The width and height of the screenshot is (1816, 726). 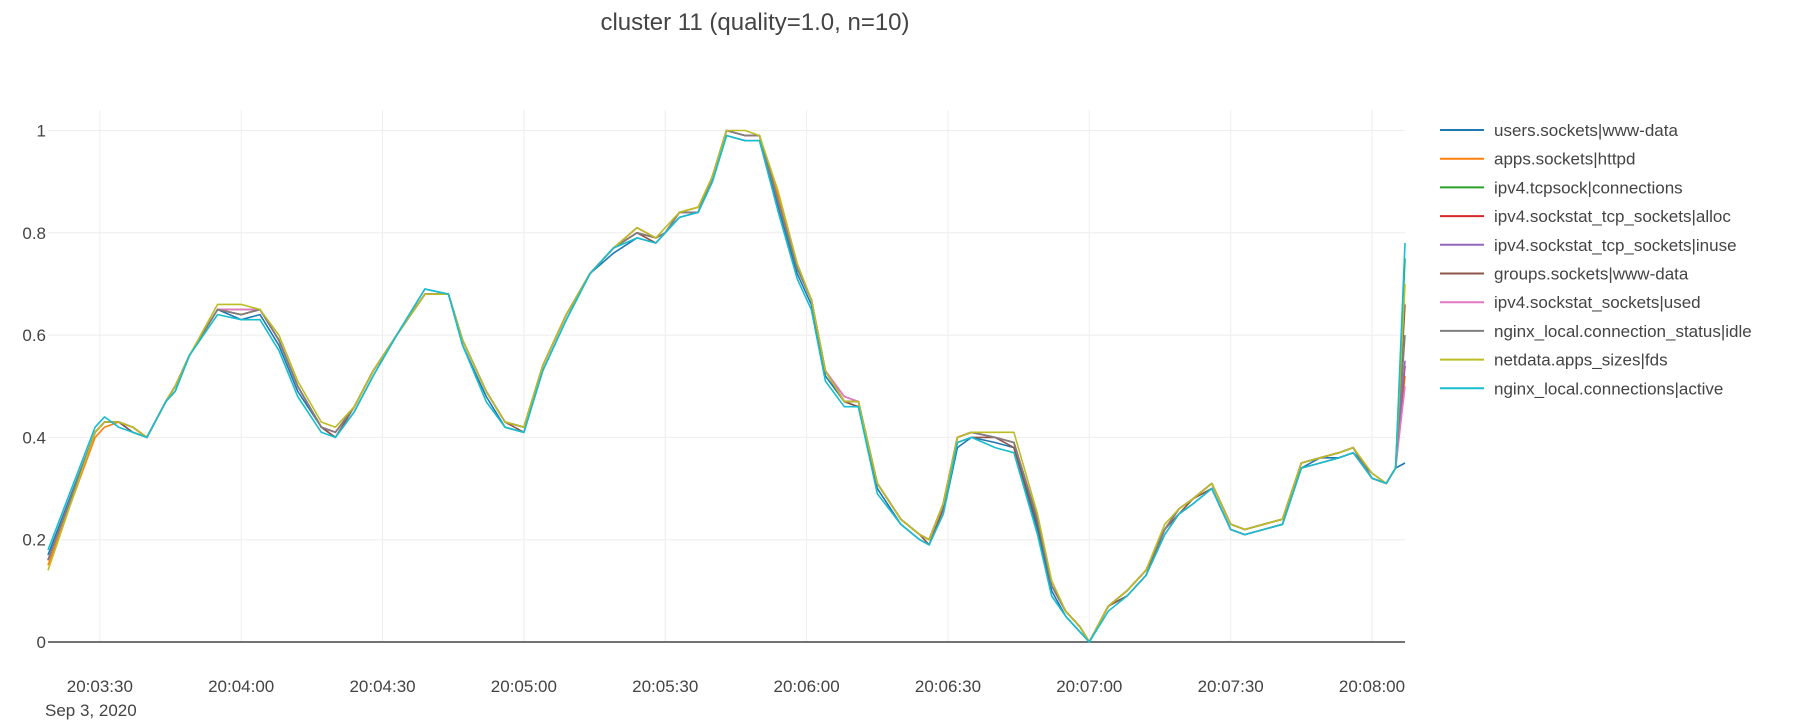 I want to click on legend-item: ipv4.sockstat_sockets|used, so click(x=1570, y=302).